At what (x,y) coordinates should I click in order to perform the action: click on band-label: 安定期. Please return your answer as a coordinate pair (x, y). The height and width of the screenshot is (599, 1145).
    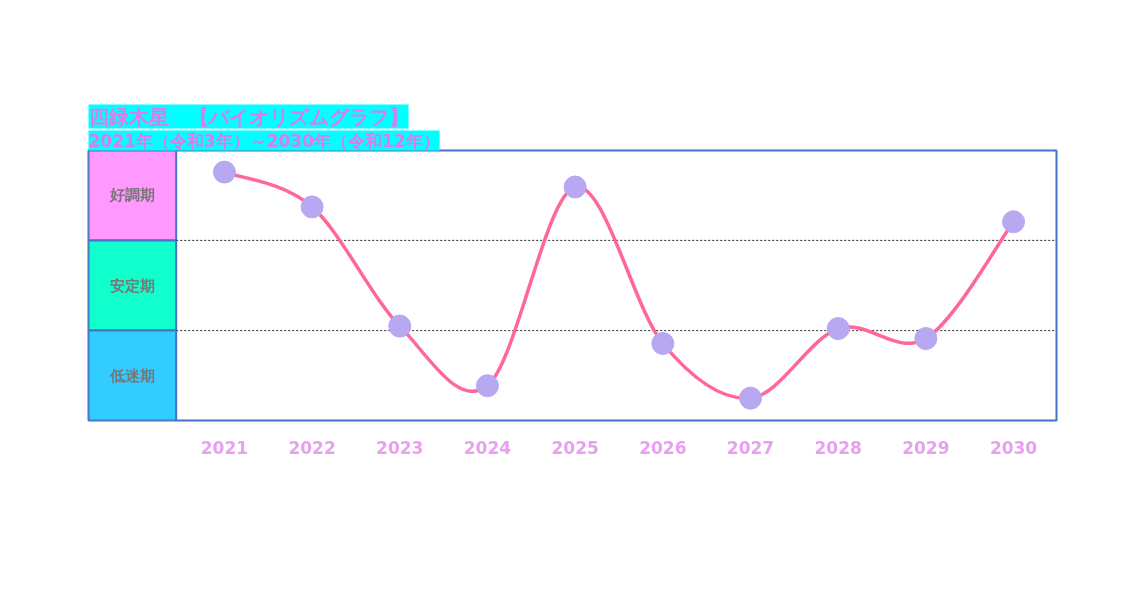
    Looking at the image, I should click on (132, 285).